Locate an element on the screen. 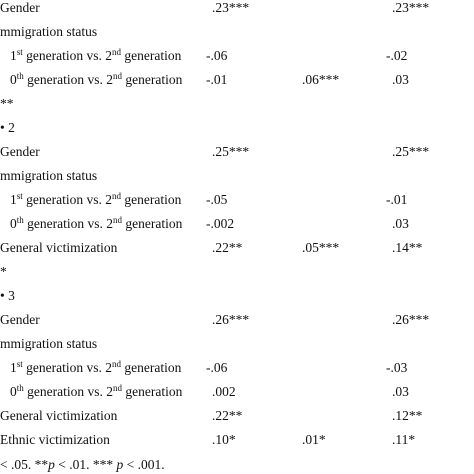 The image size is (474, 474). cell-value: -.002 is located at coordinates (220, 223).